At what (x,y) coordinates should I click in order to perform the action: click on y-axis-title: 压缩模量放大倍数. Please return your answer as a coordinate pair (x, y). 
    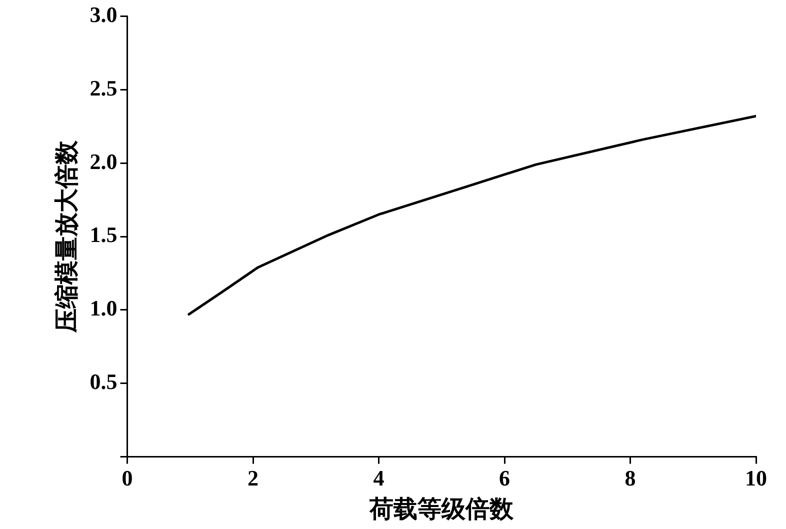
    Looking at the image, I should click on (67, 237).